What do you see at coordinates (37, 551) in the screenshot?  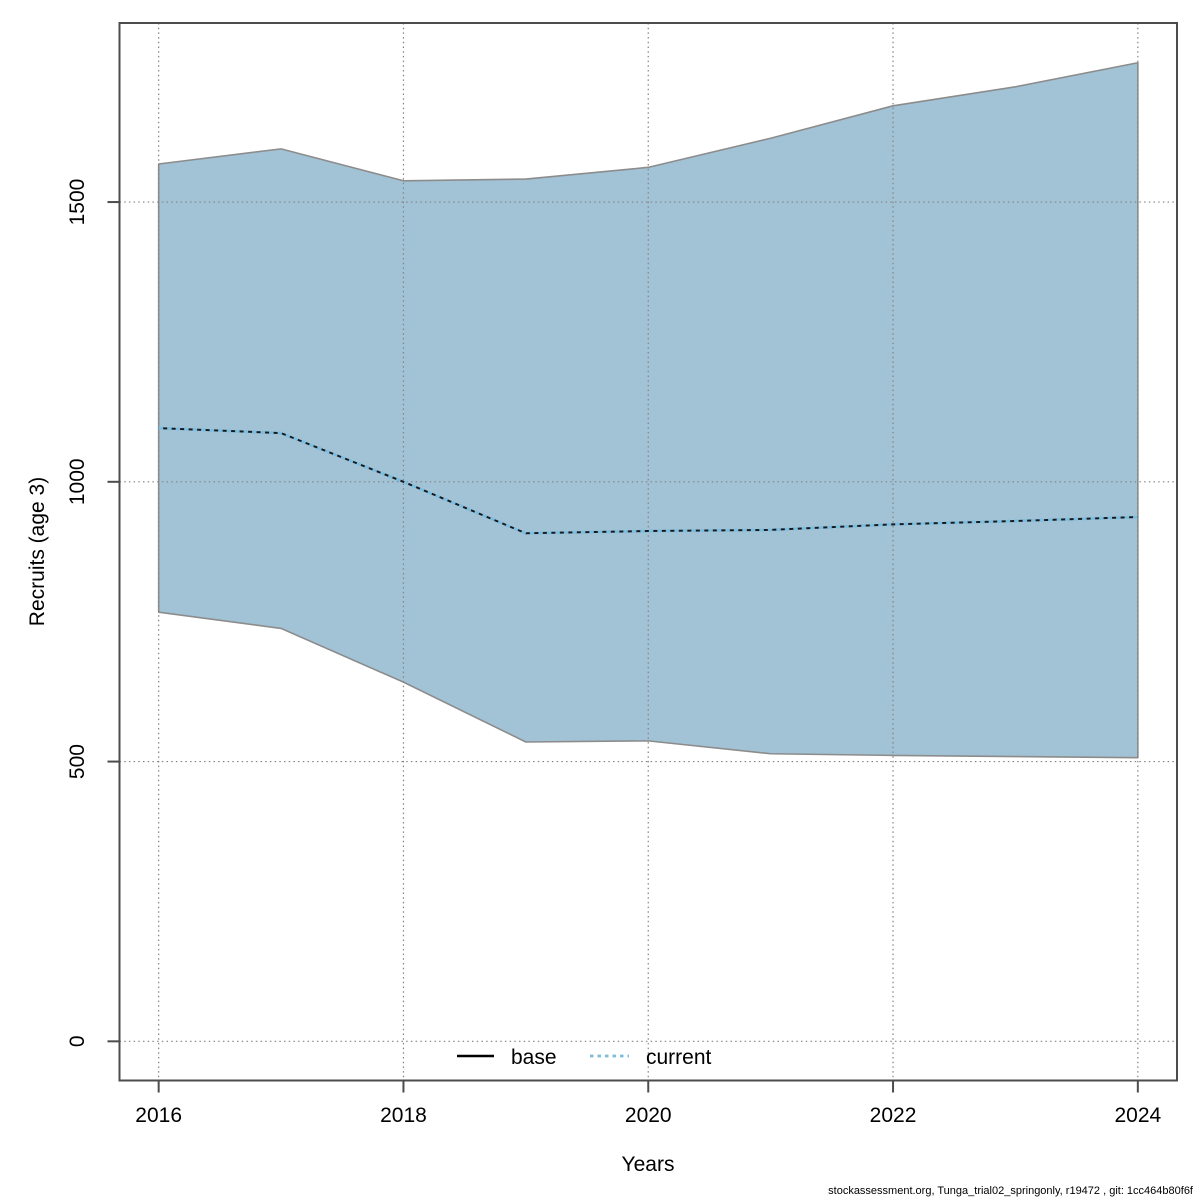 I see `y-axis-title: Recruits (age 3)` at bounding box center [37, 551].